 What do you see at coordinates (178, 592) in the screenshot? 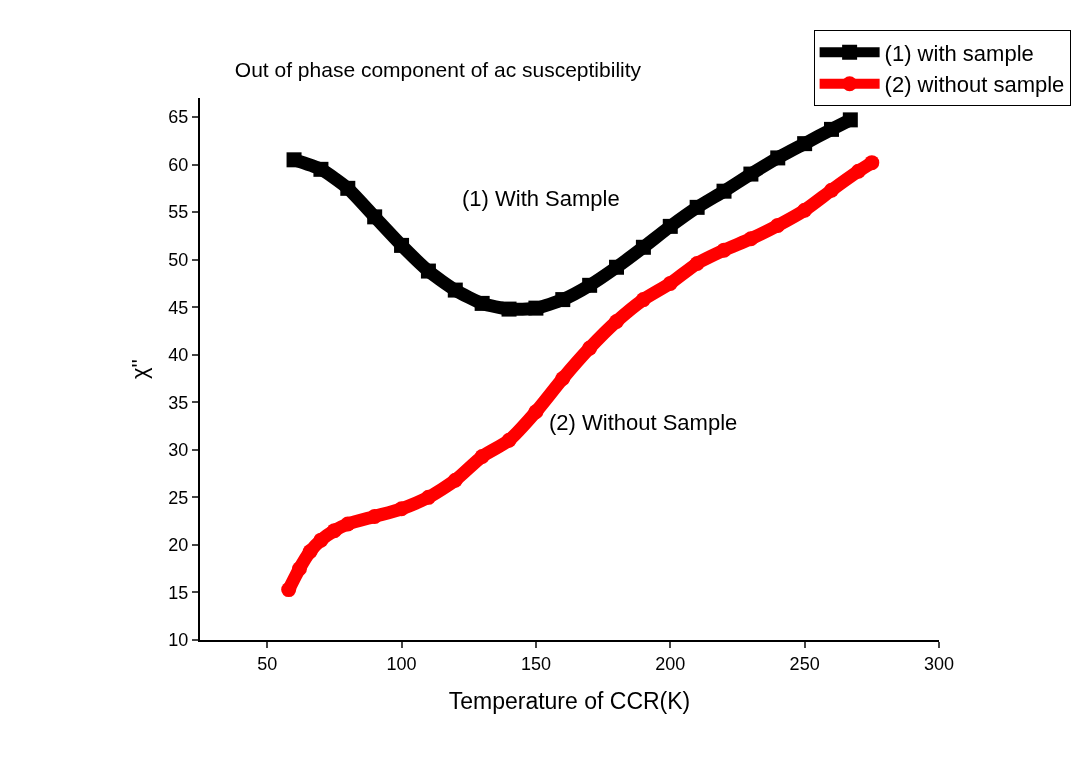
I see `y-tick-label: 15` at bounding box center [178, 592].